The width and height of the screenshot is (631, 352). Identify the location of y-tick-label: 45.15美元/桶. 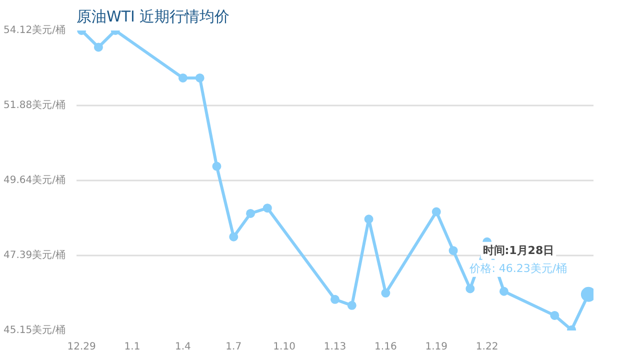
(35, 330).